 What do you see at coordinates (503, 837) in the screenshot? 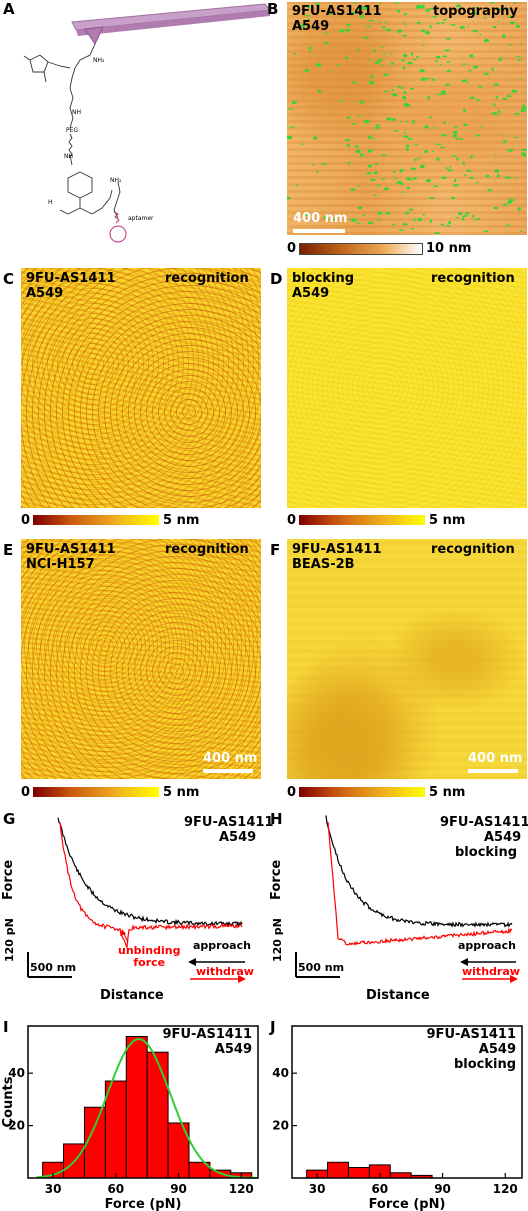
I see `panel-h-title2: A549` at bounding box center [503, 837].